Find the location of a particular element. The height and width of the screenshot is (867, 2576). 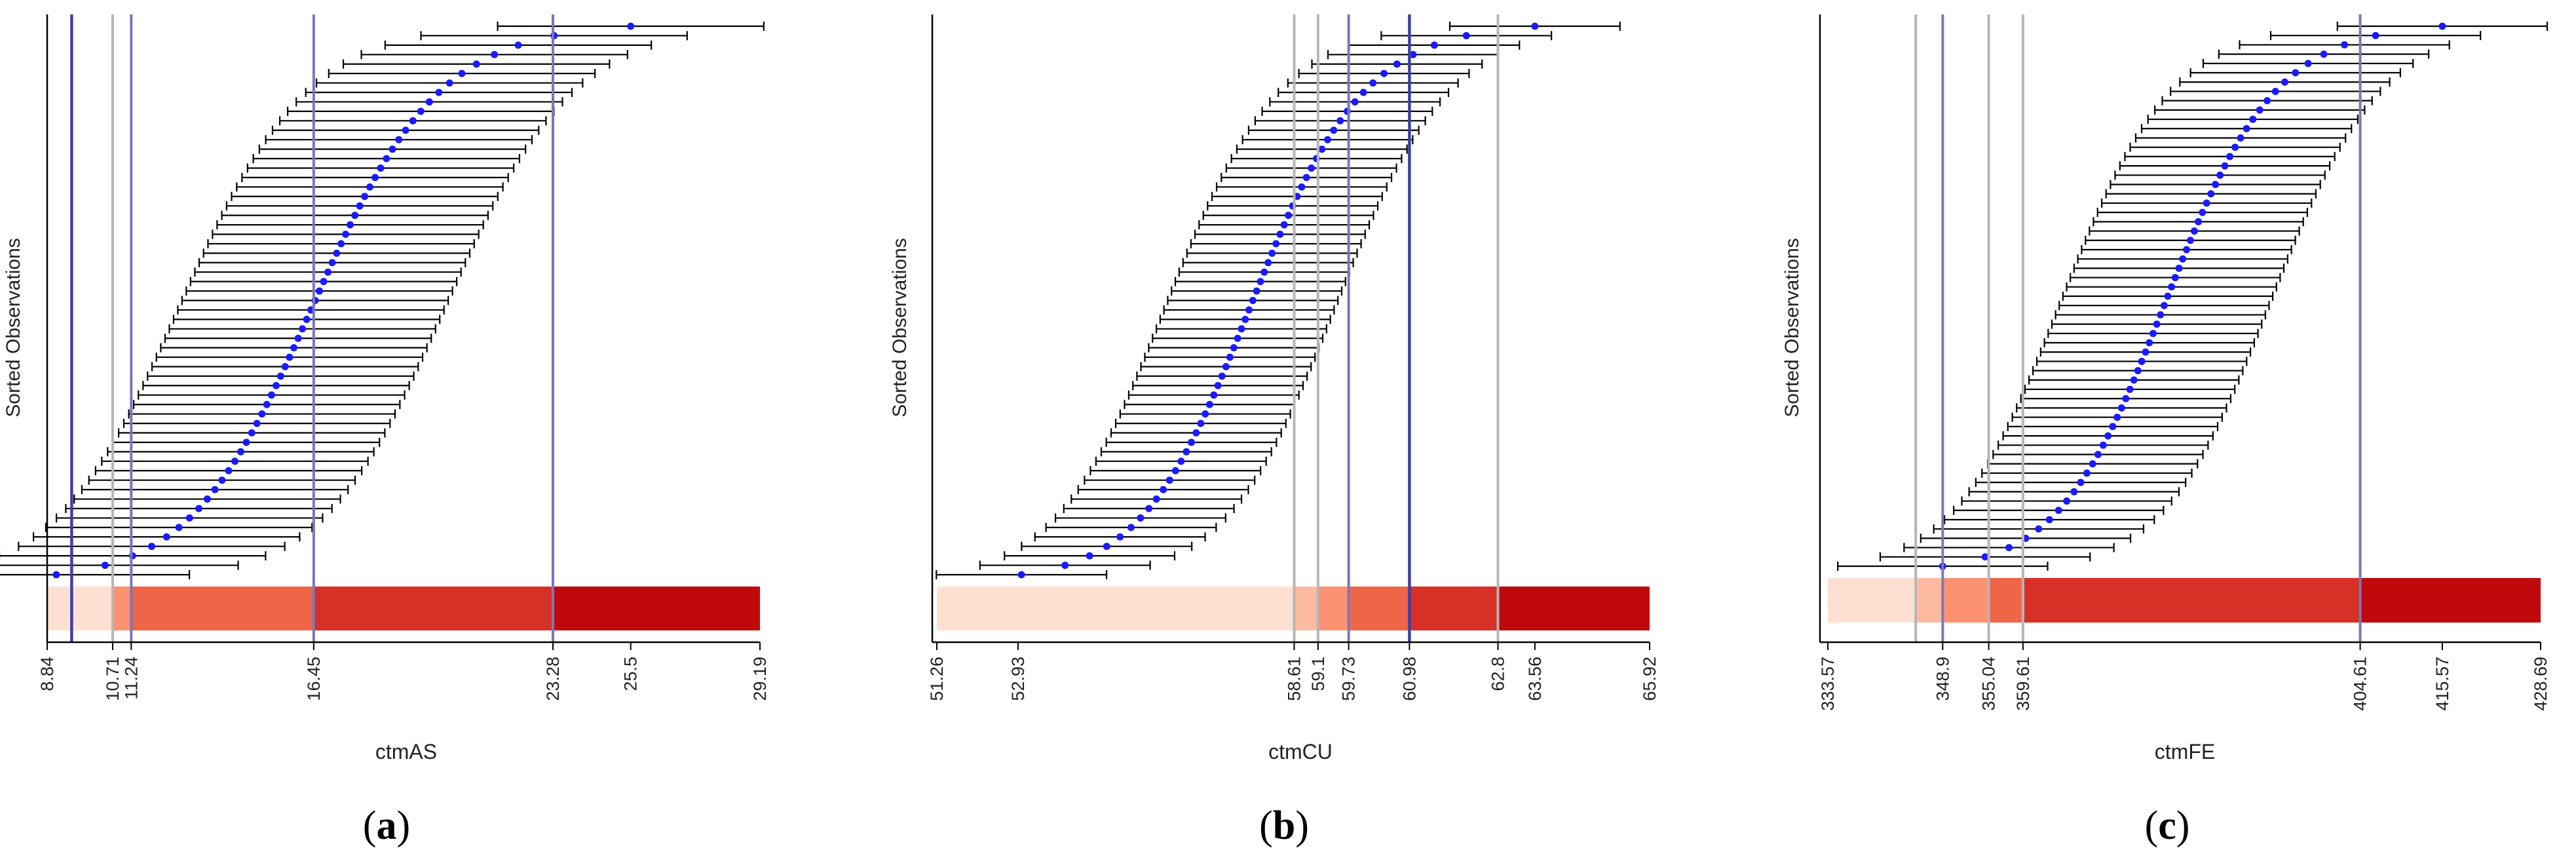

x-tick-label: 428.69 is located at coordinates (2540, 684).